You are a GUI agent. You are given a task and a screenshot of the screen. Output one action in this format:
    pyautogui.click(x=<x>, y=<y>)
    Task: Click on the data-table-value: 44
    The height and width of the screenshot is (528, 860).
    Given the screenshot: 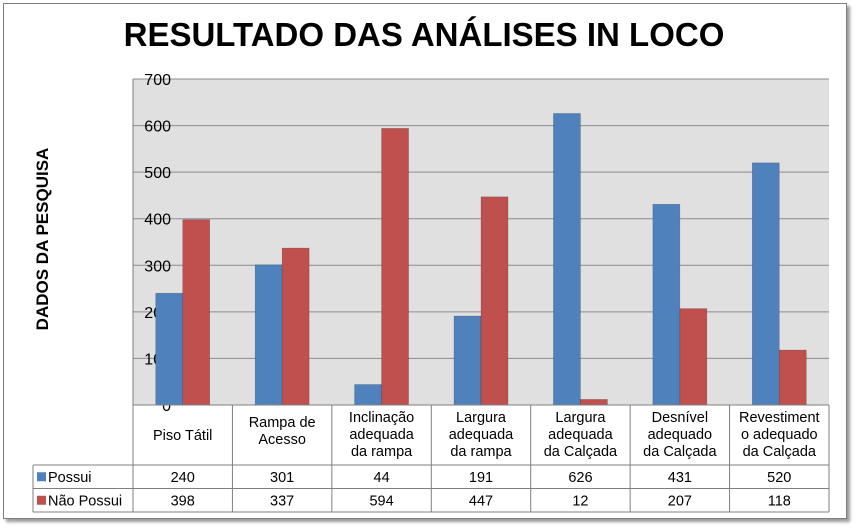 What is the action you would take?
    pyautogui.click(x=382, y=478)
    